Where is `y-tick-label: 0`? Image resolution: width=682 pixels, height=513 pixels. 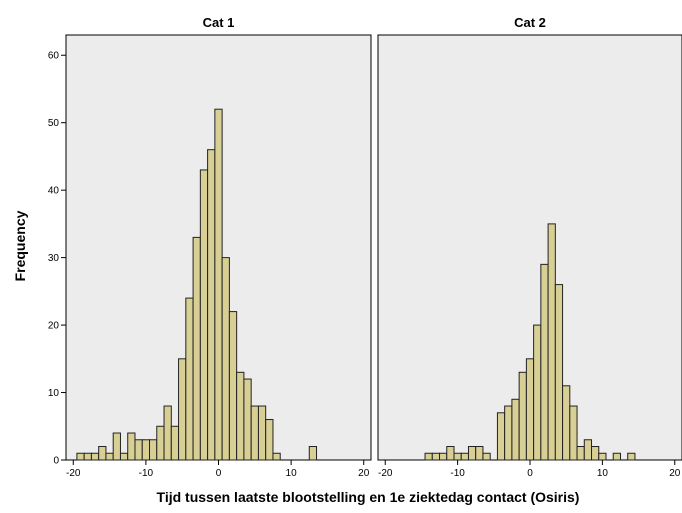 y-tick-label: 0 is located at coordinates (56, 461).